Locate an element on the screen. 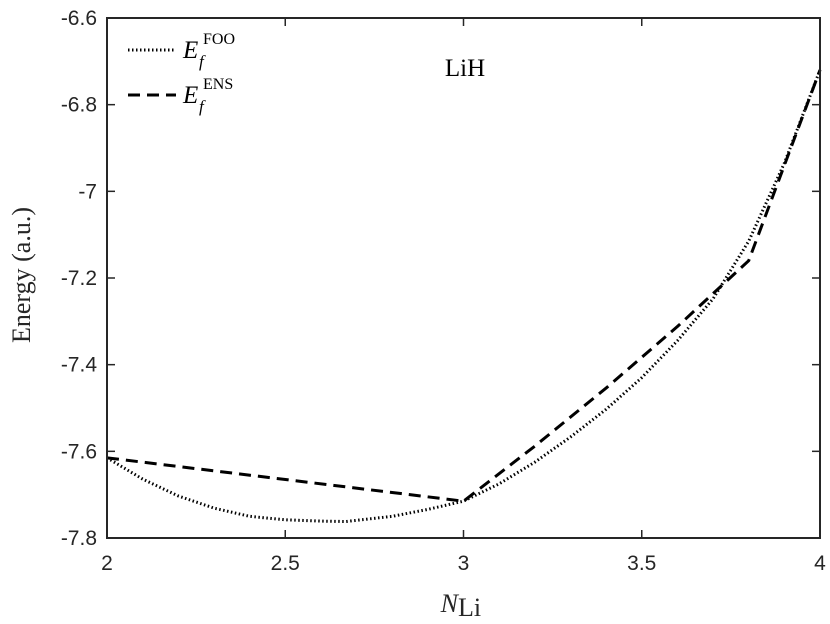 Image resolution: width=830 pixels, height=624 pixels. legend-label-ens-sup: ENS is located at coordinates (218, 84).